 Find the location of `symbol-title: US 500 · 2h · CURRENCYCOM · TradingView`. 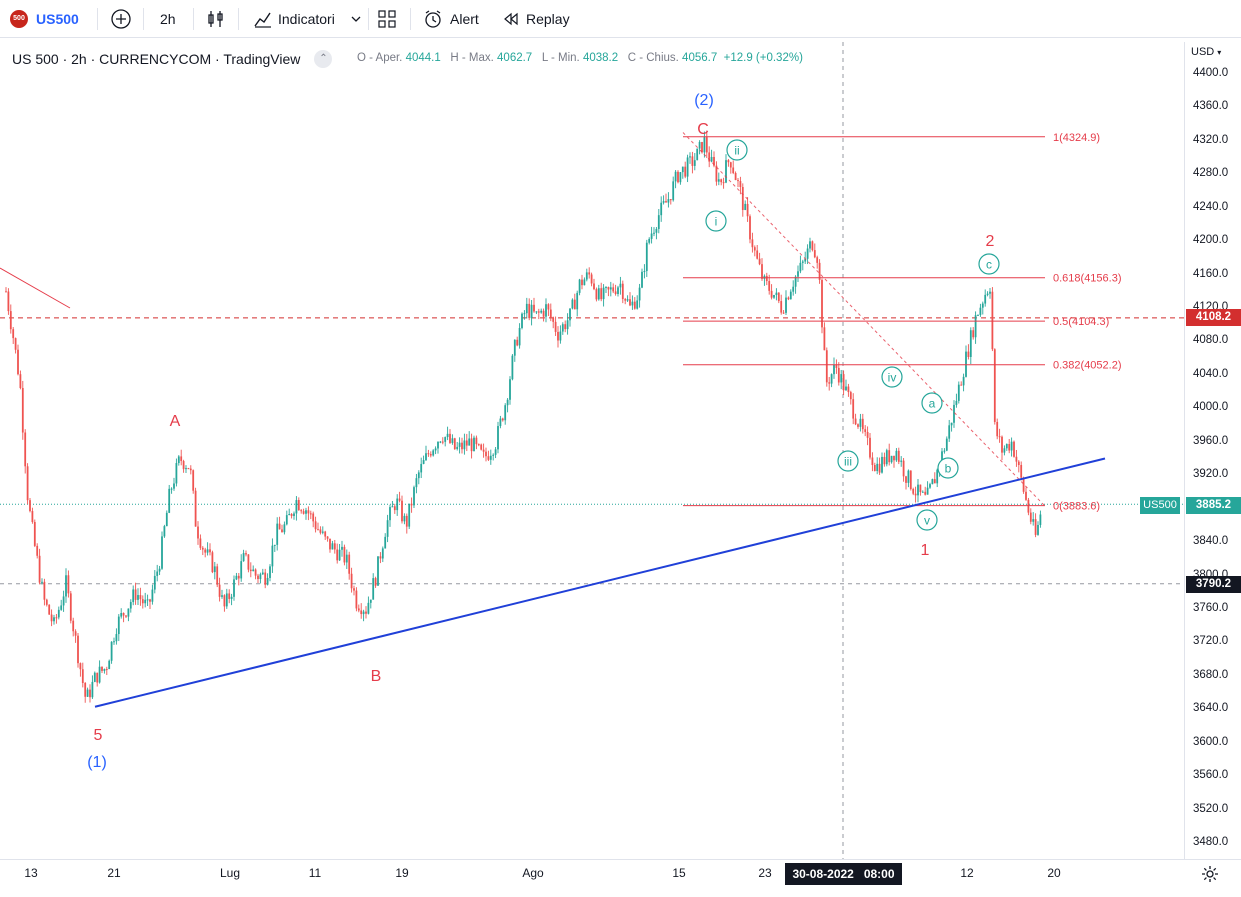

symbol-title: US 500 · 2h · CURRENCYCOM · TradingView is located at coordinates (156, 59).